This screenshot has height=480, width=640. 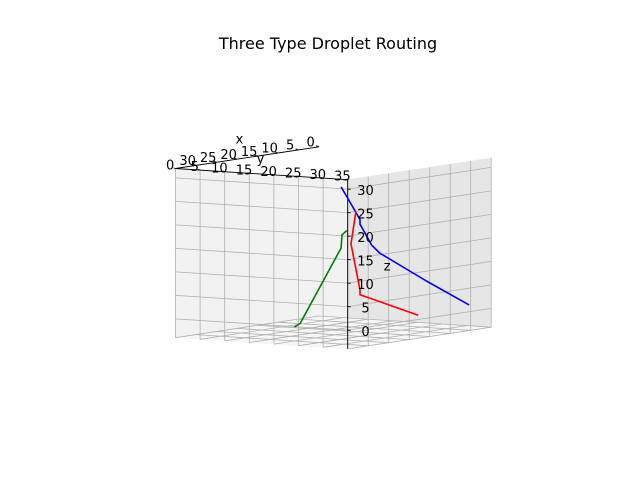 I want to click on y-tick-label: 0, so click(x=170, y=166).